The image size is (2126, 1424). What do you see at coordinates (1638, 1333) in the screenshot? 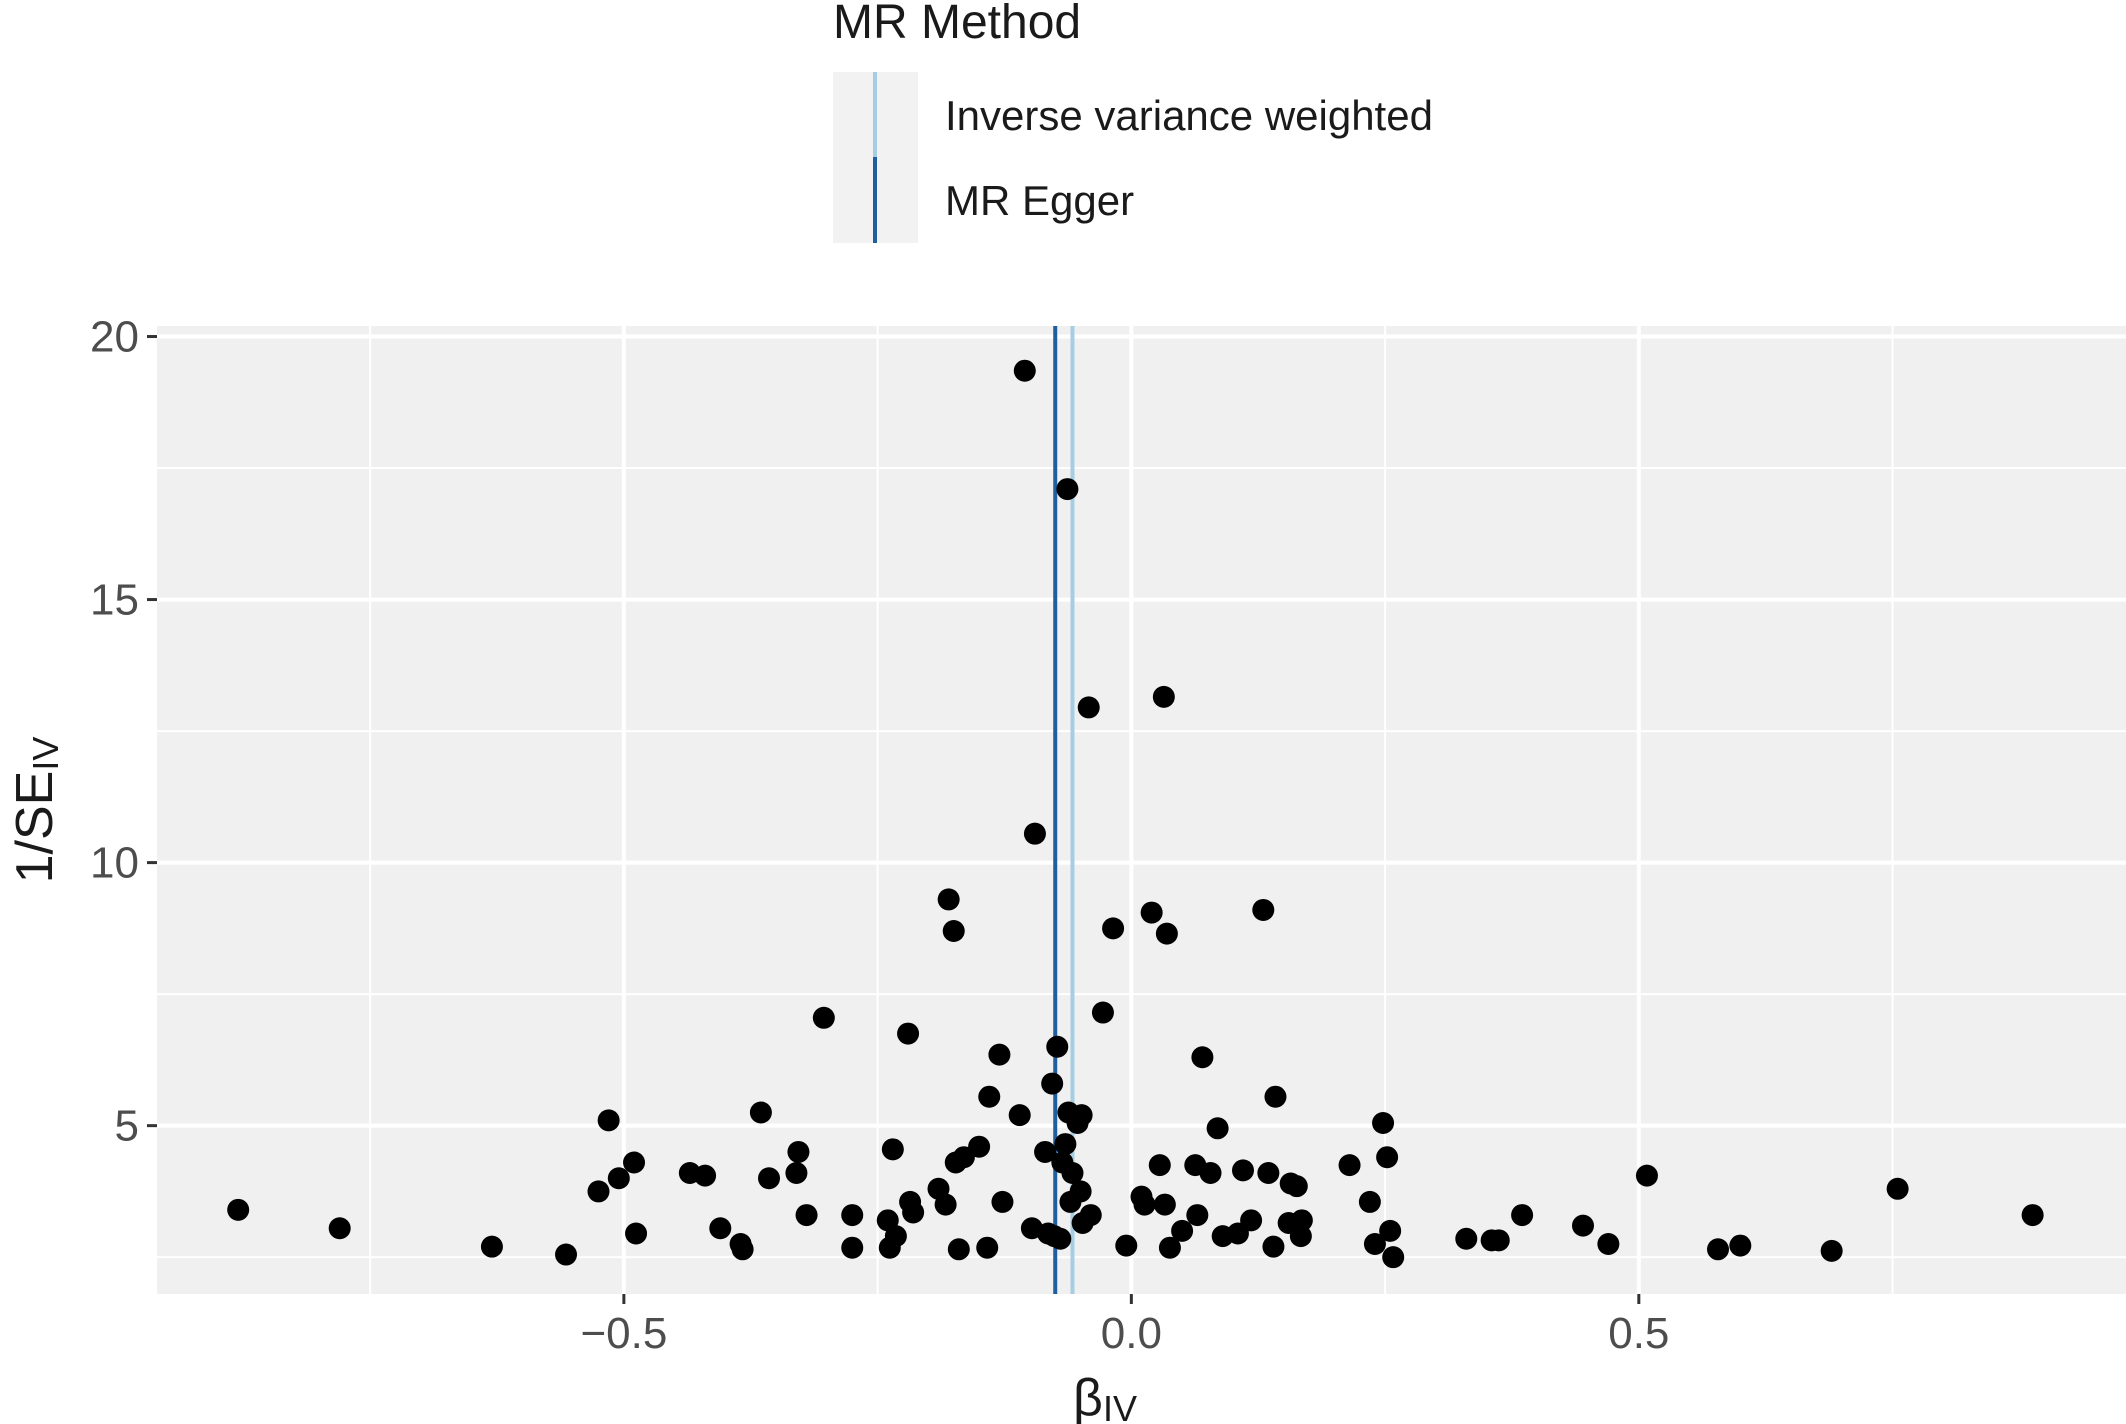
I see `x-tick-label: 0.5` at bounding box center [1638, 1333].